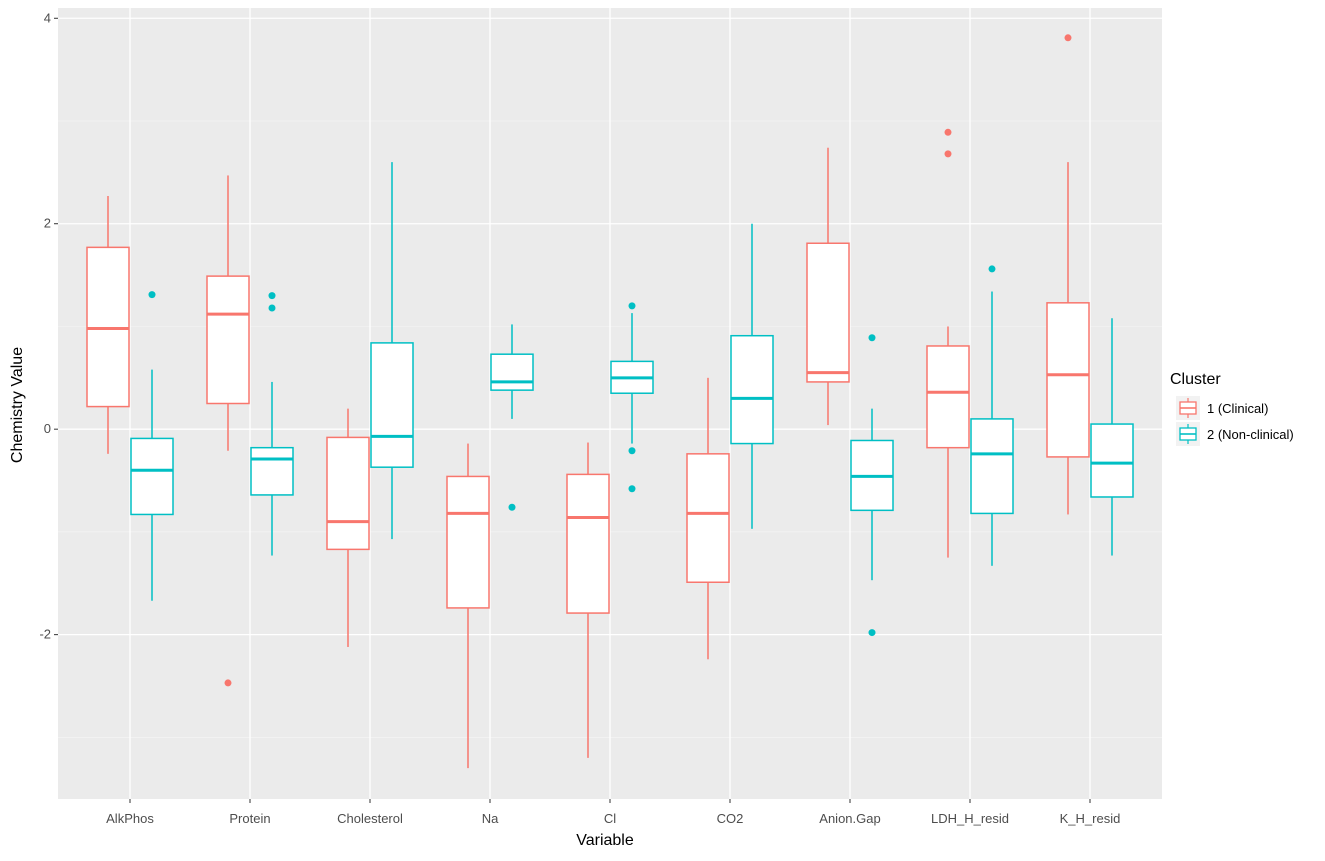 The width and height of the screenshot is (1325, 861). What do you see at coordinates (47, 223) in the screenshot?
I see `y-tick-label: 2` at bounding box center [47, 223].